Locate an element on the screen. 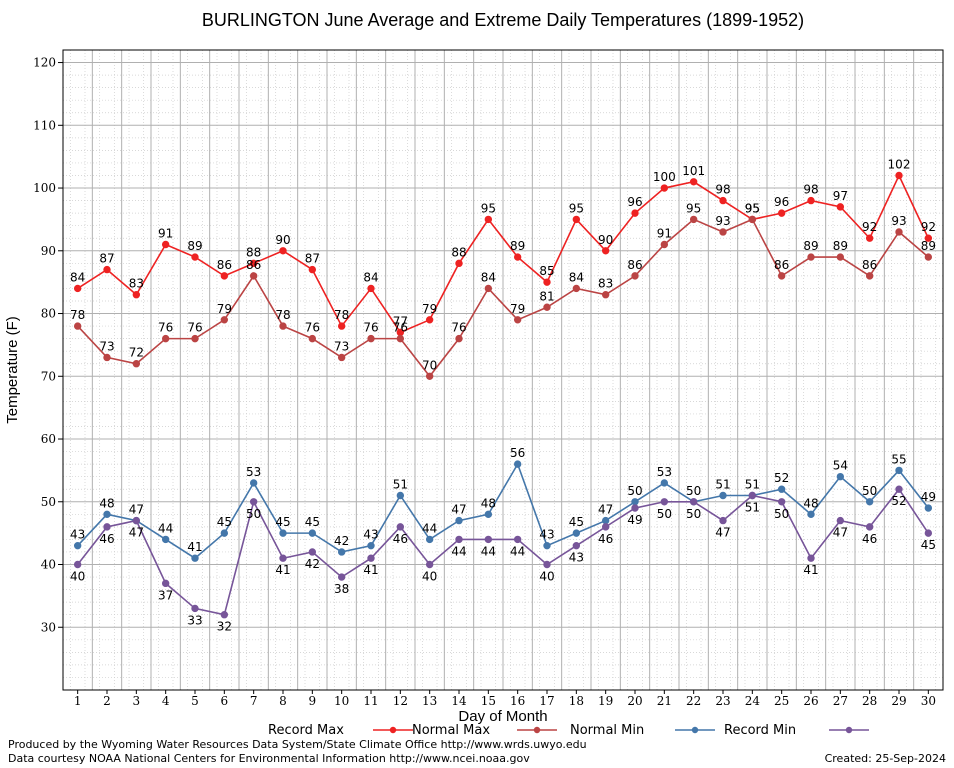 The width and height of the screenshot is (954, 768). x-tick-label: 3 is located at coordinates (137, 701).